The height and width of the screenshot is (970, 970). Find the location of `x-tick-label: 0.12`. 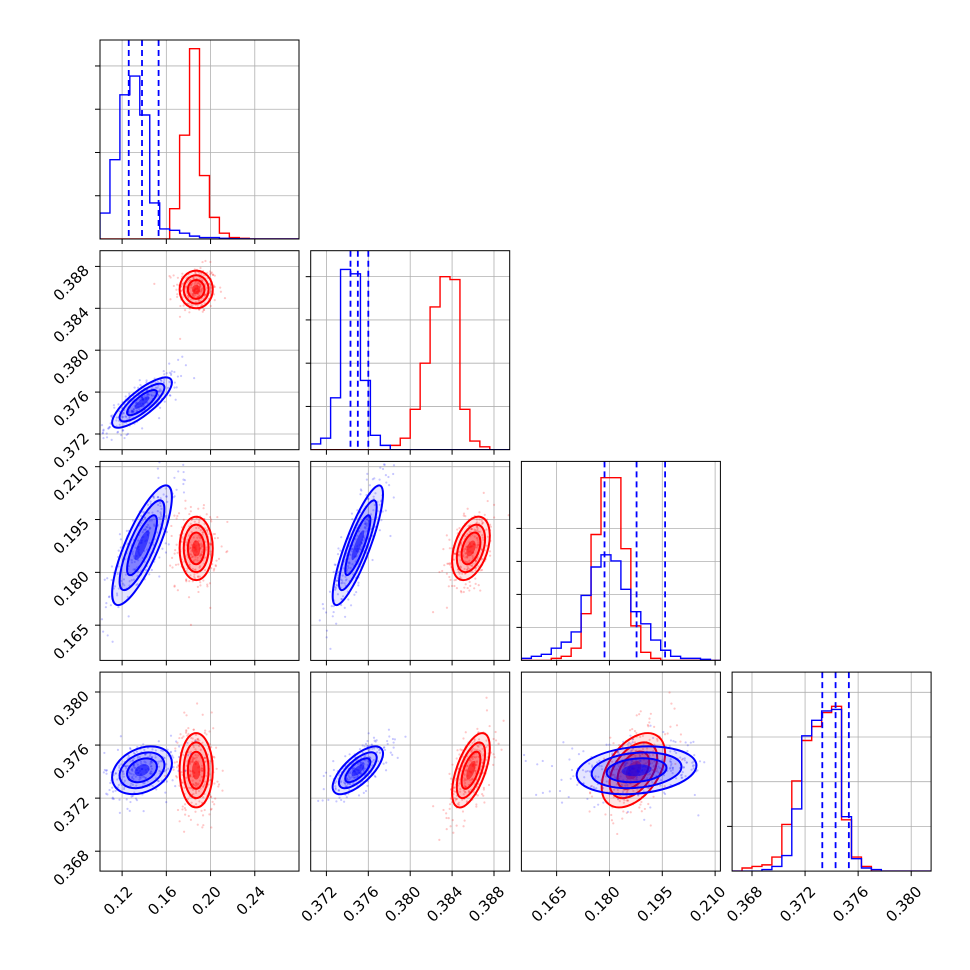

x-tick-label: 0.12 is located at coordinates (118, 901).